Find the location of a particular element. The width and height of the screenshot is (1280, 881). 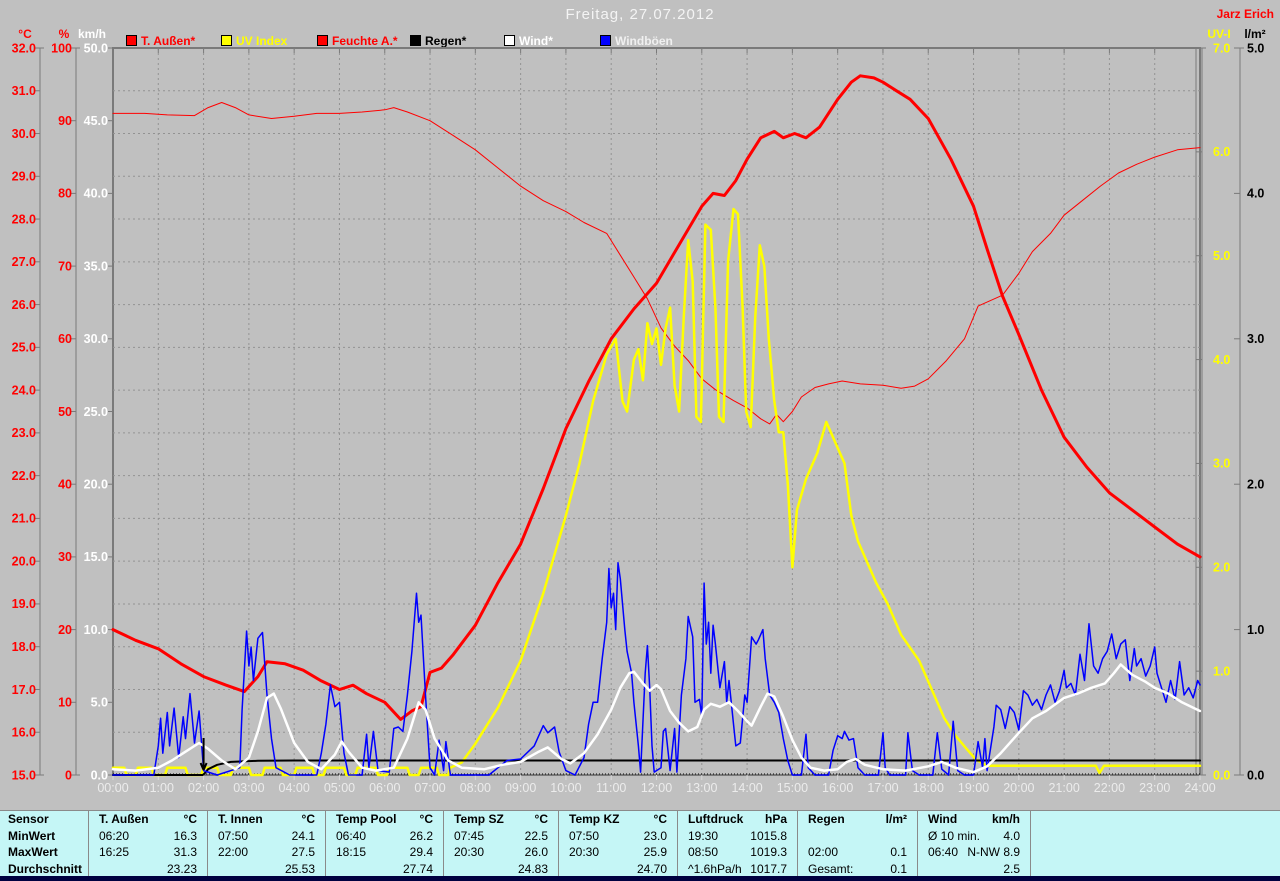

tick-label: 27.0 is located at coordinates (24, 262).